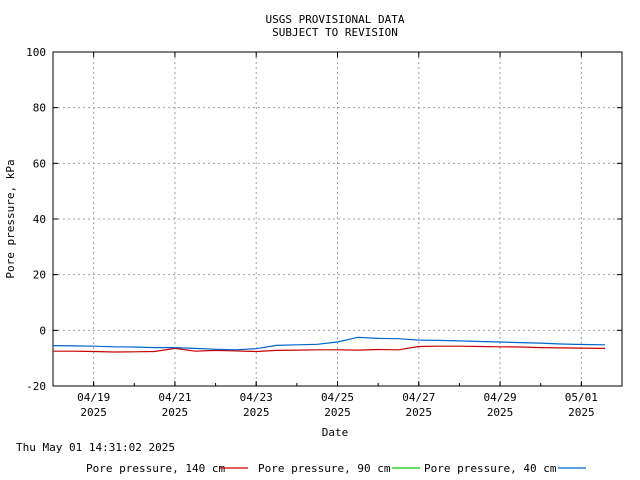  What do you see at coordinates (335, 32) in the screenshot?
I see `chart-title-line2: SUBJECT TO REVISION` at bounding box center [335, 32].